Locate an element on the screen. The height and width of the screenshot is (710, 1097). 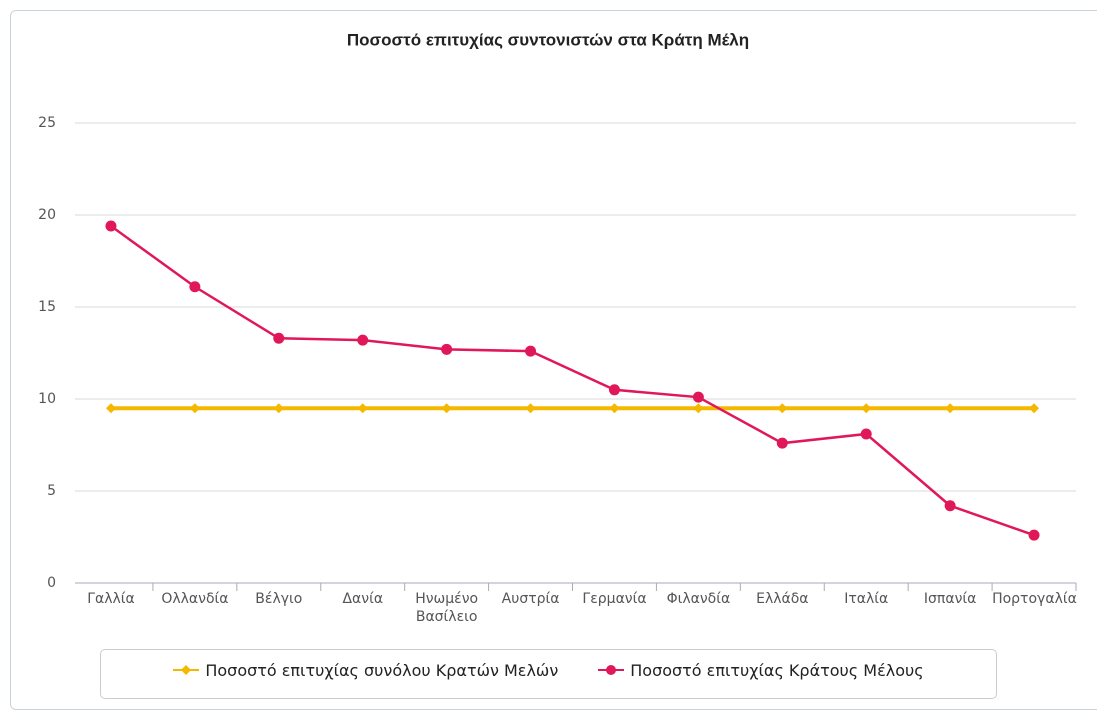
x-tick-label: Γαλλία is located at coordinates (111, 599).